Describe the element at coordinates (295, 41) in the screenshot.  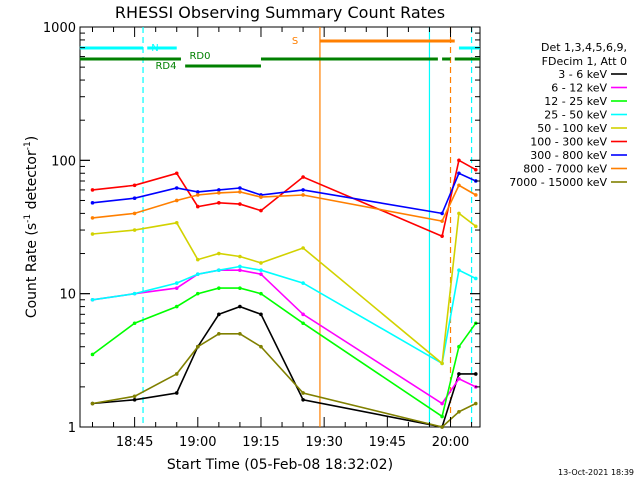
I see `flag-label: S` at that location.